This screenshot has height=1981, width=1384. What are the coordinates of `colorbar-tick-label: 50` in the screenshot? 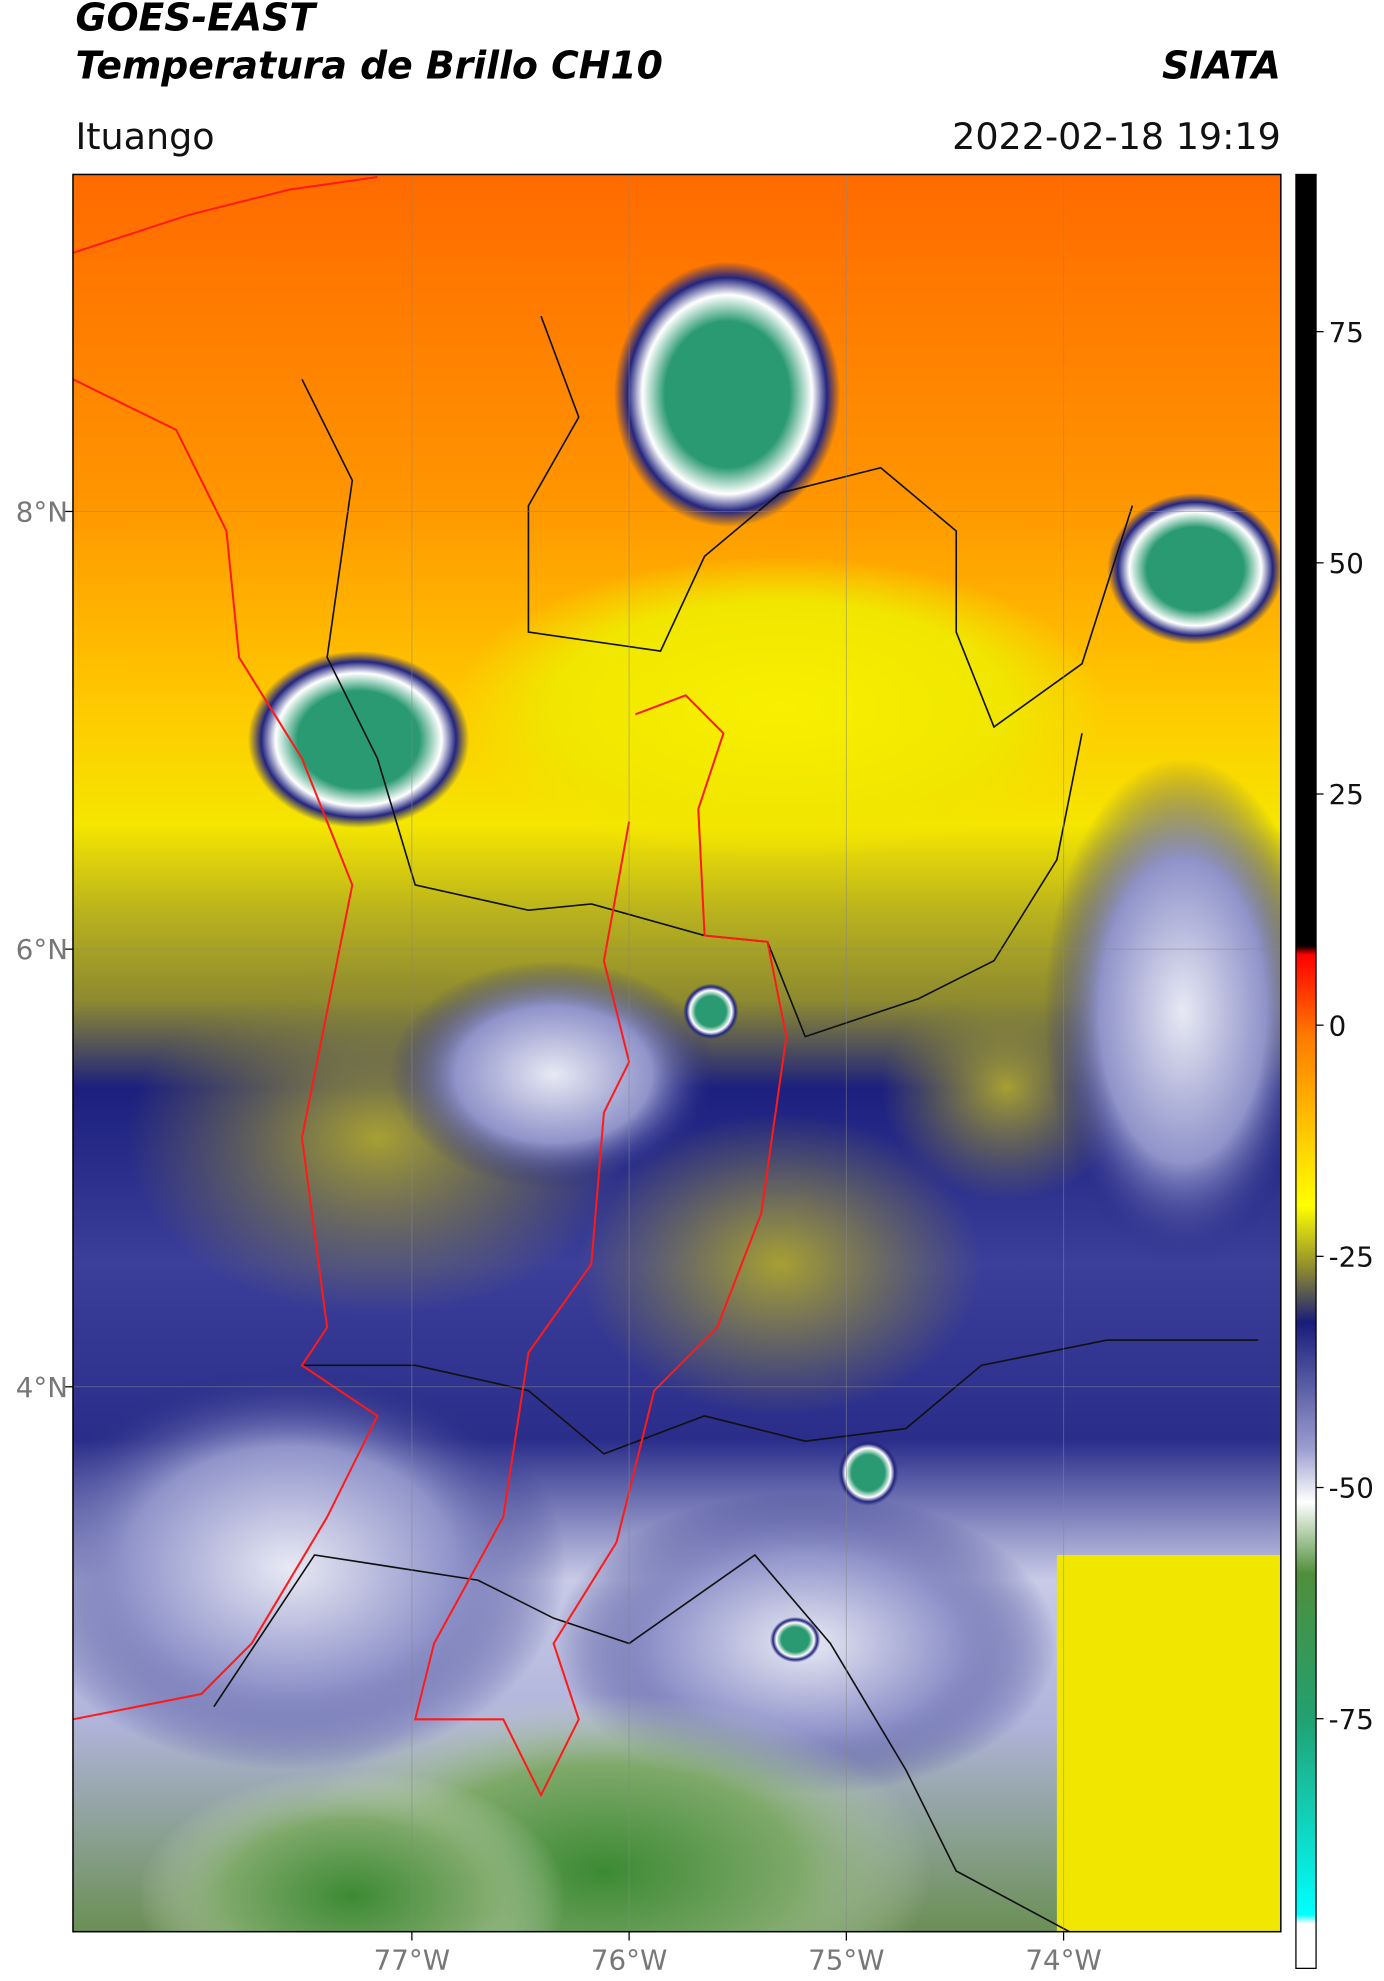 It's located at (1346, 563).